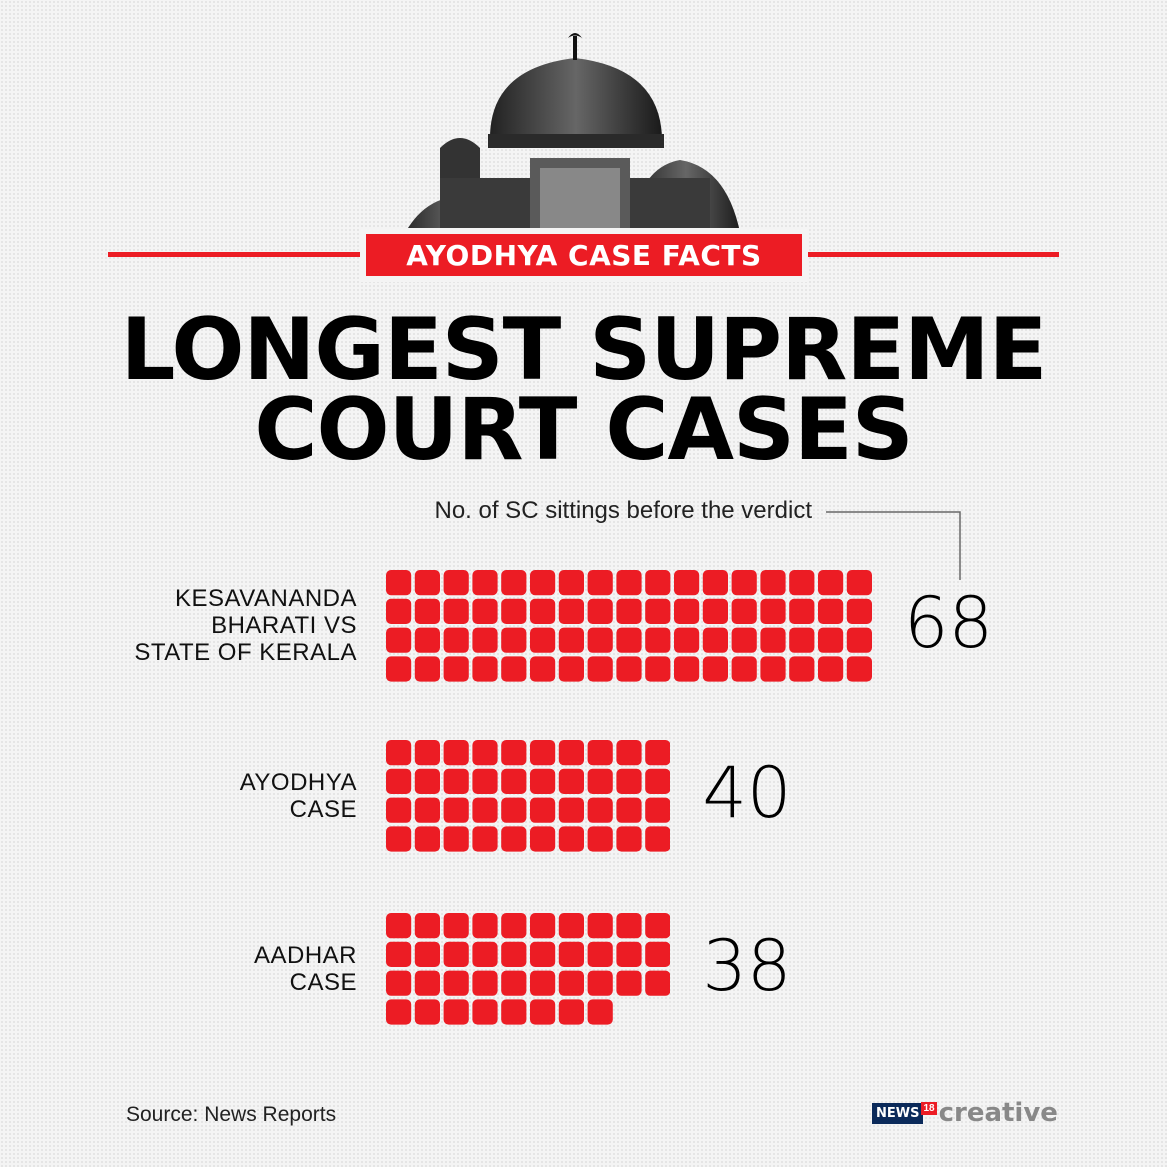  What do you see at coordinates (965, 1113) in the screenshot?
I see `news18-creative-logo: NEWS 18 creative` at bounding box center [965, 1113].